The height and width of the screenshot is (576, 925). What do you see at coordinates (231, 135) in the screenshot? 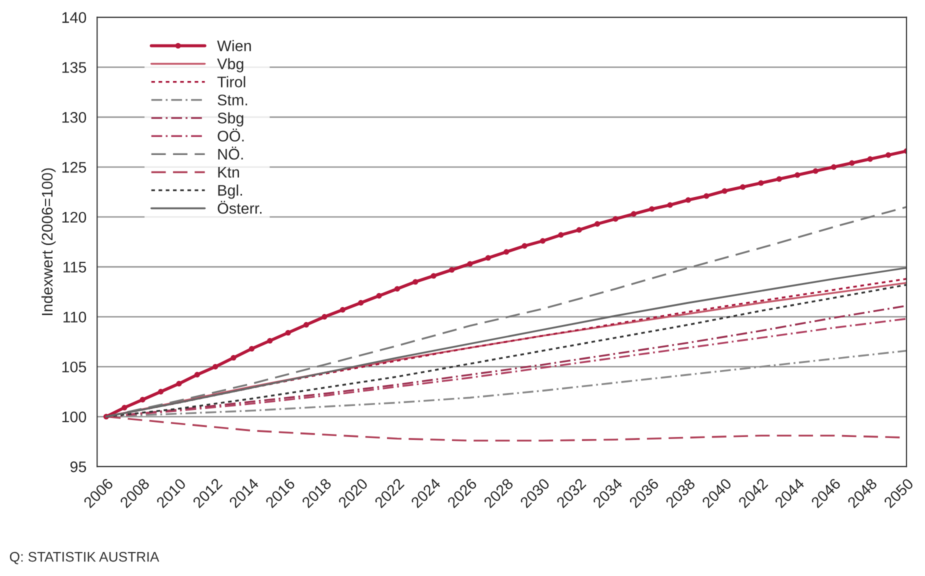
I see `legend-label: OÖ.` at bounding box center [231, 135].